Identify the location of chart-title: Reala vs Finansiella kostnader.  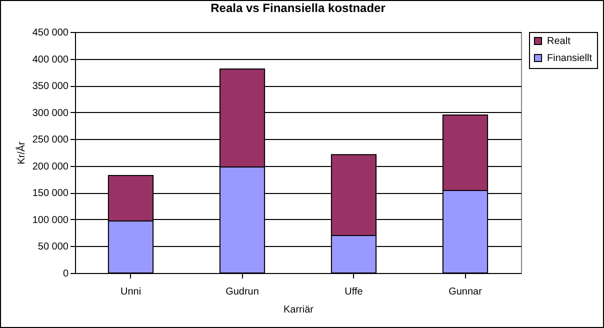
(298, 8).